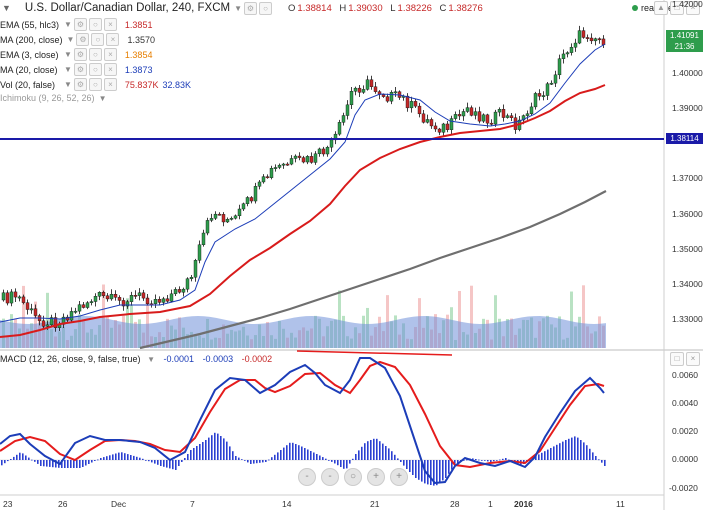  What do you see at coordinates (677, 8) in the screenshot?
I see `maximize-icon: □` at bounding box center [677, 8].